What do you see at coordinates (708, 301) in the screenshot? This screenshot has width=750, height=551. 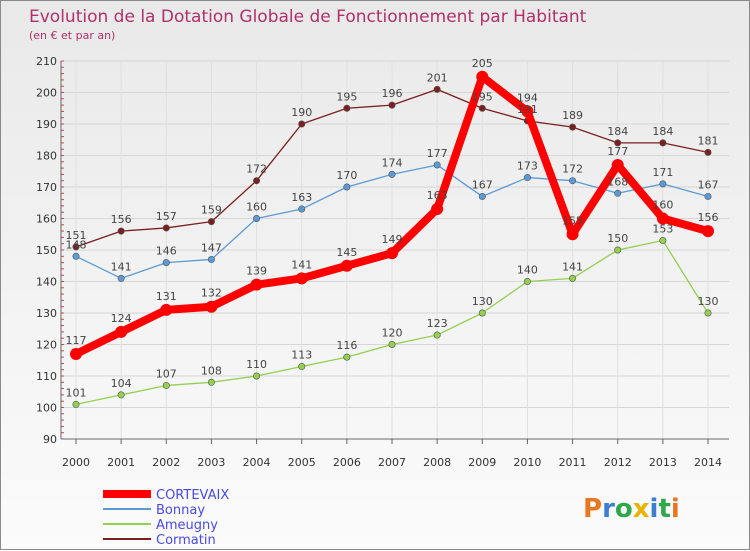 I see `data-label: 130` at bounding box center [708, 301].